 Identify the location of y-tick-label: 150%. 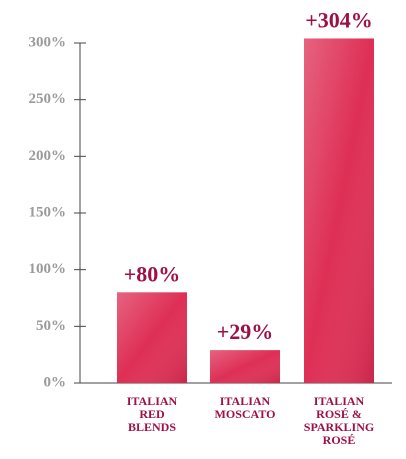
(48, 212).